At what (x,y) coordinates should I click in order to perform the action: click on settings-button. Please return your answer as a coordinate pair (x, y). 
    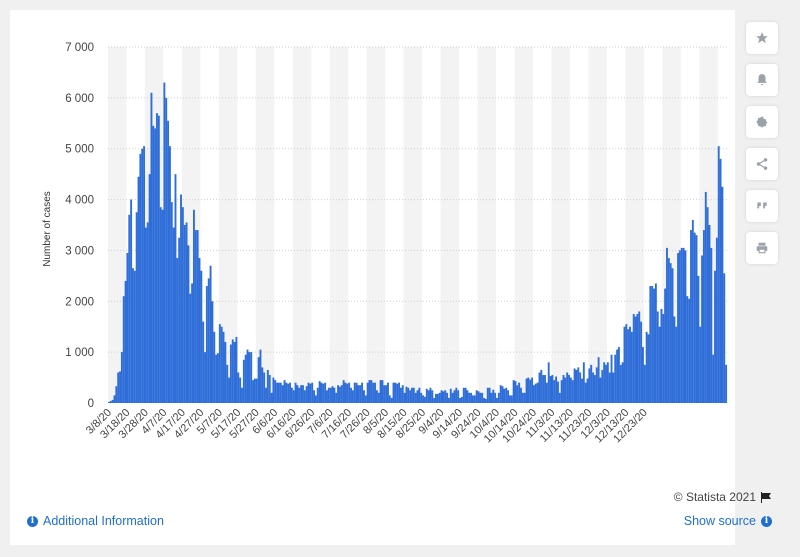
    Looking at the image, I should click on (762, 122).